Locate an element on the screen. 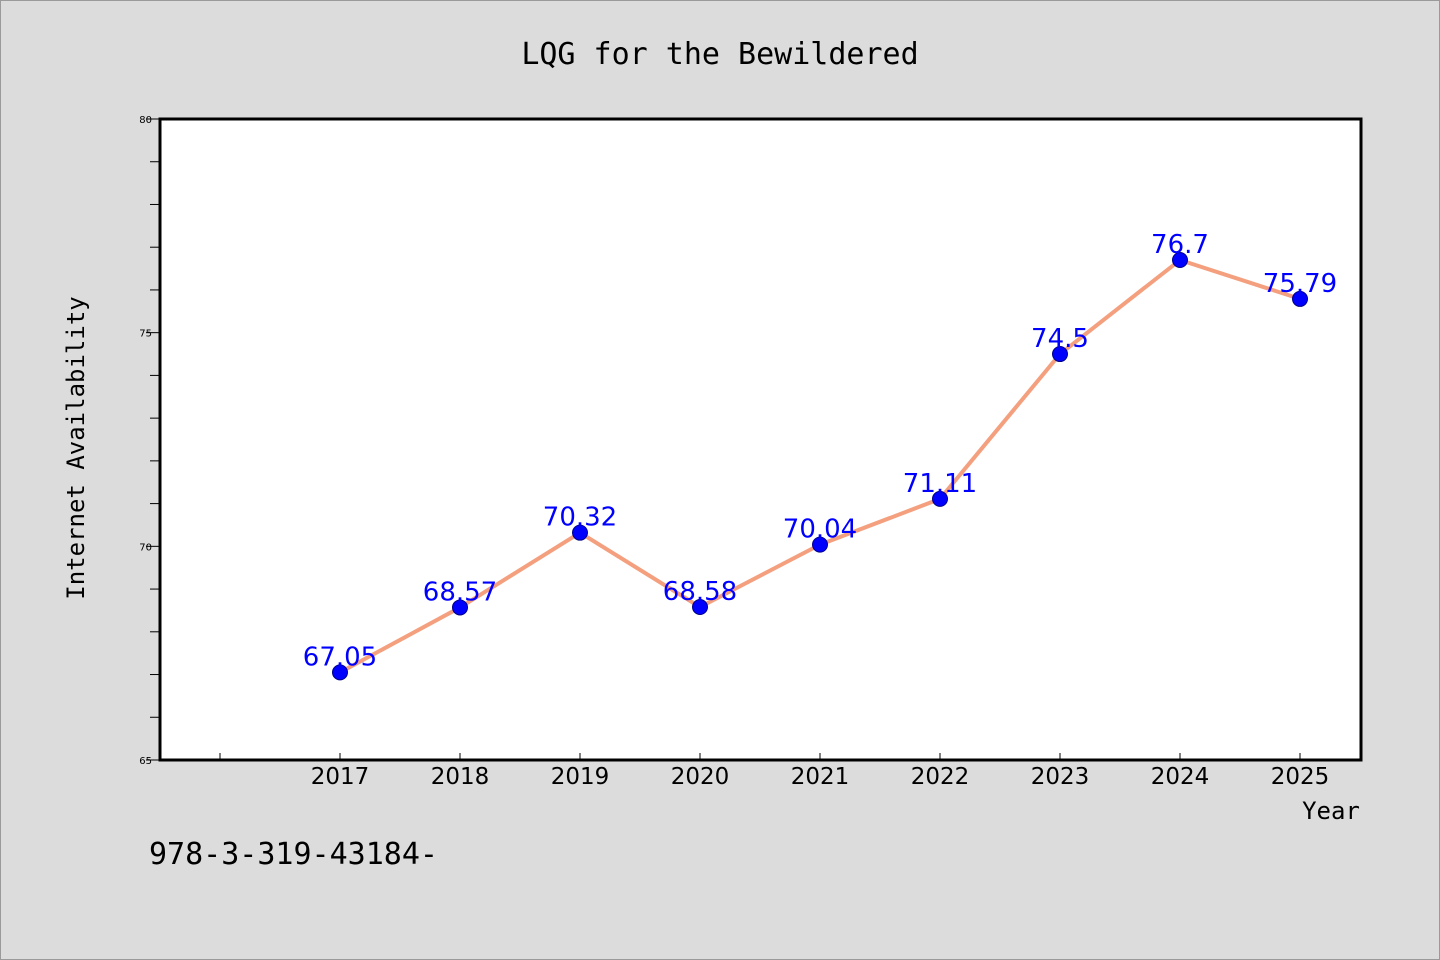 This screenshot has width=1440, height=960. x-tick-label: 2019 is located at coordinates (580, 777).